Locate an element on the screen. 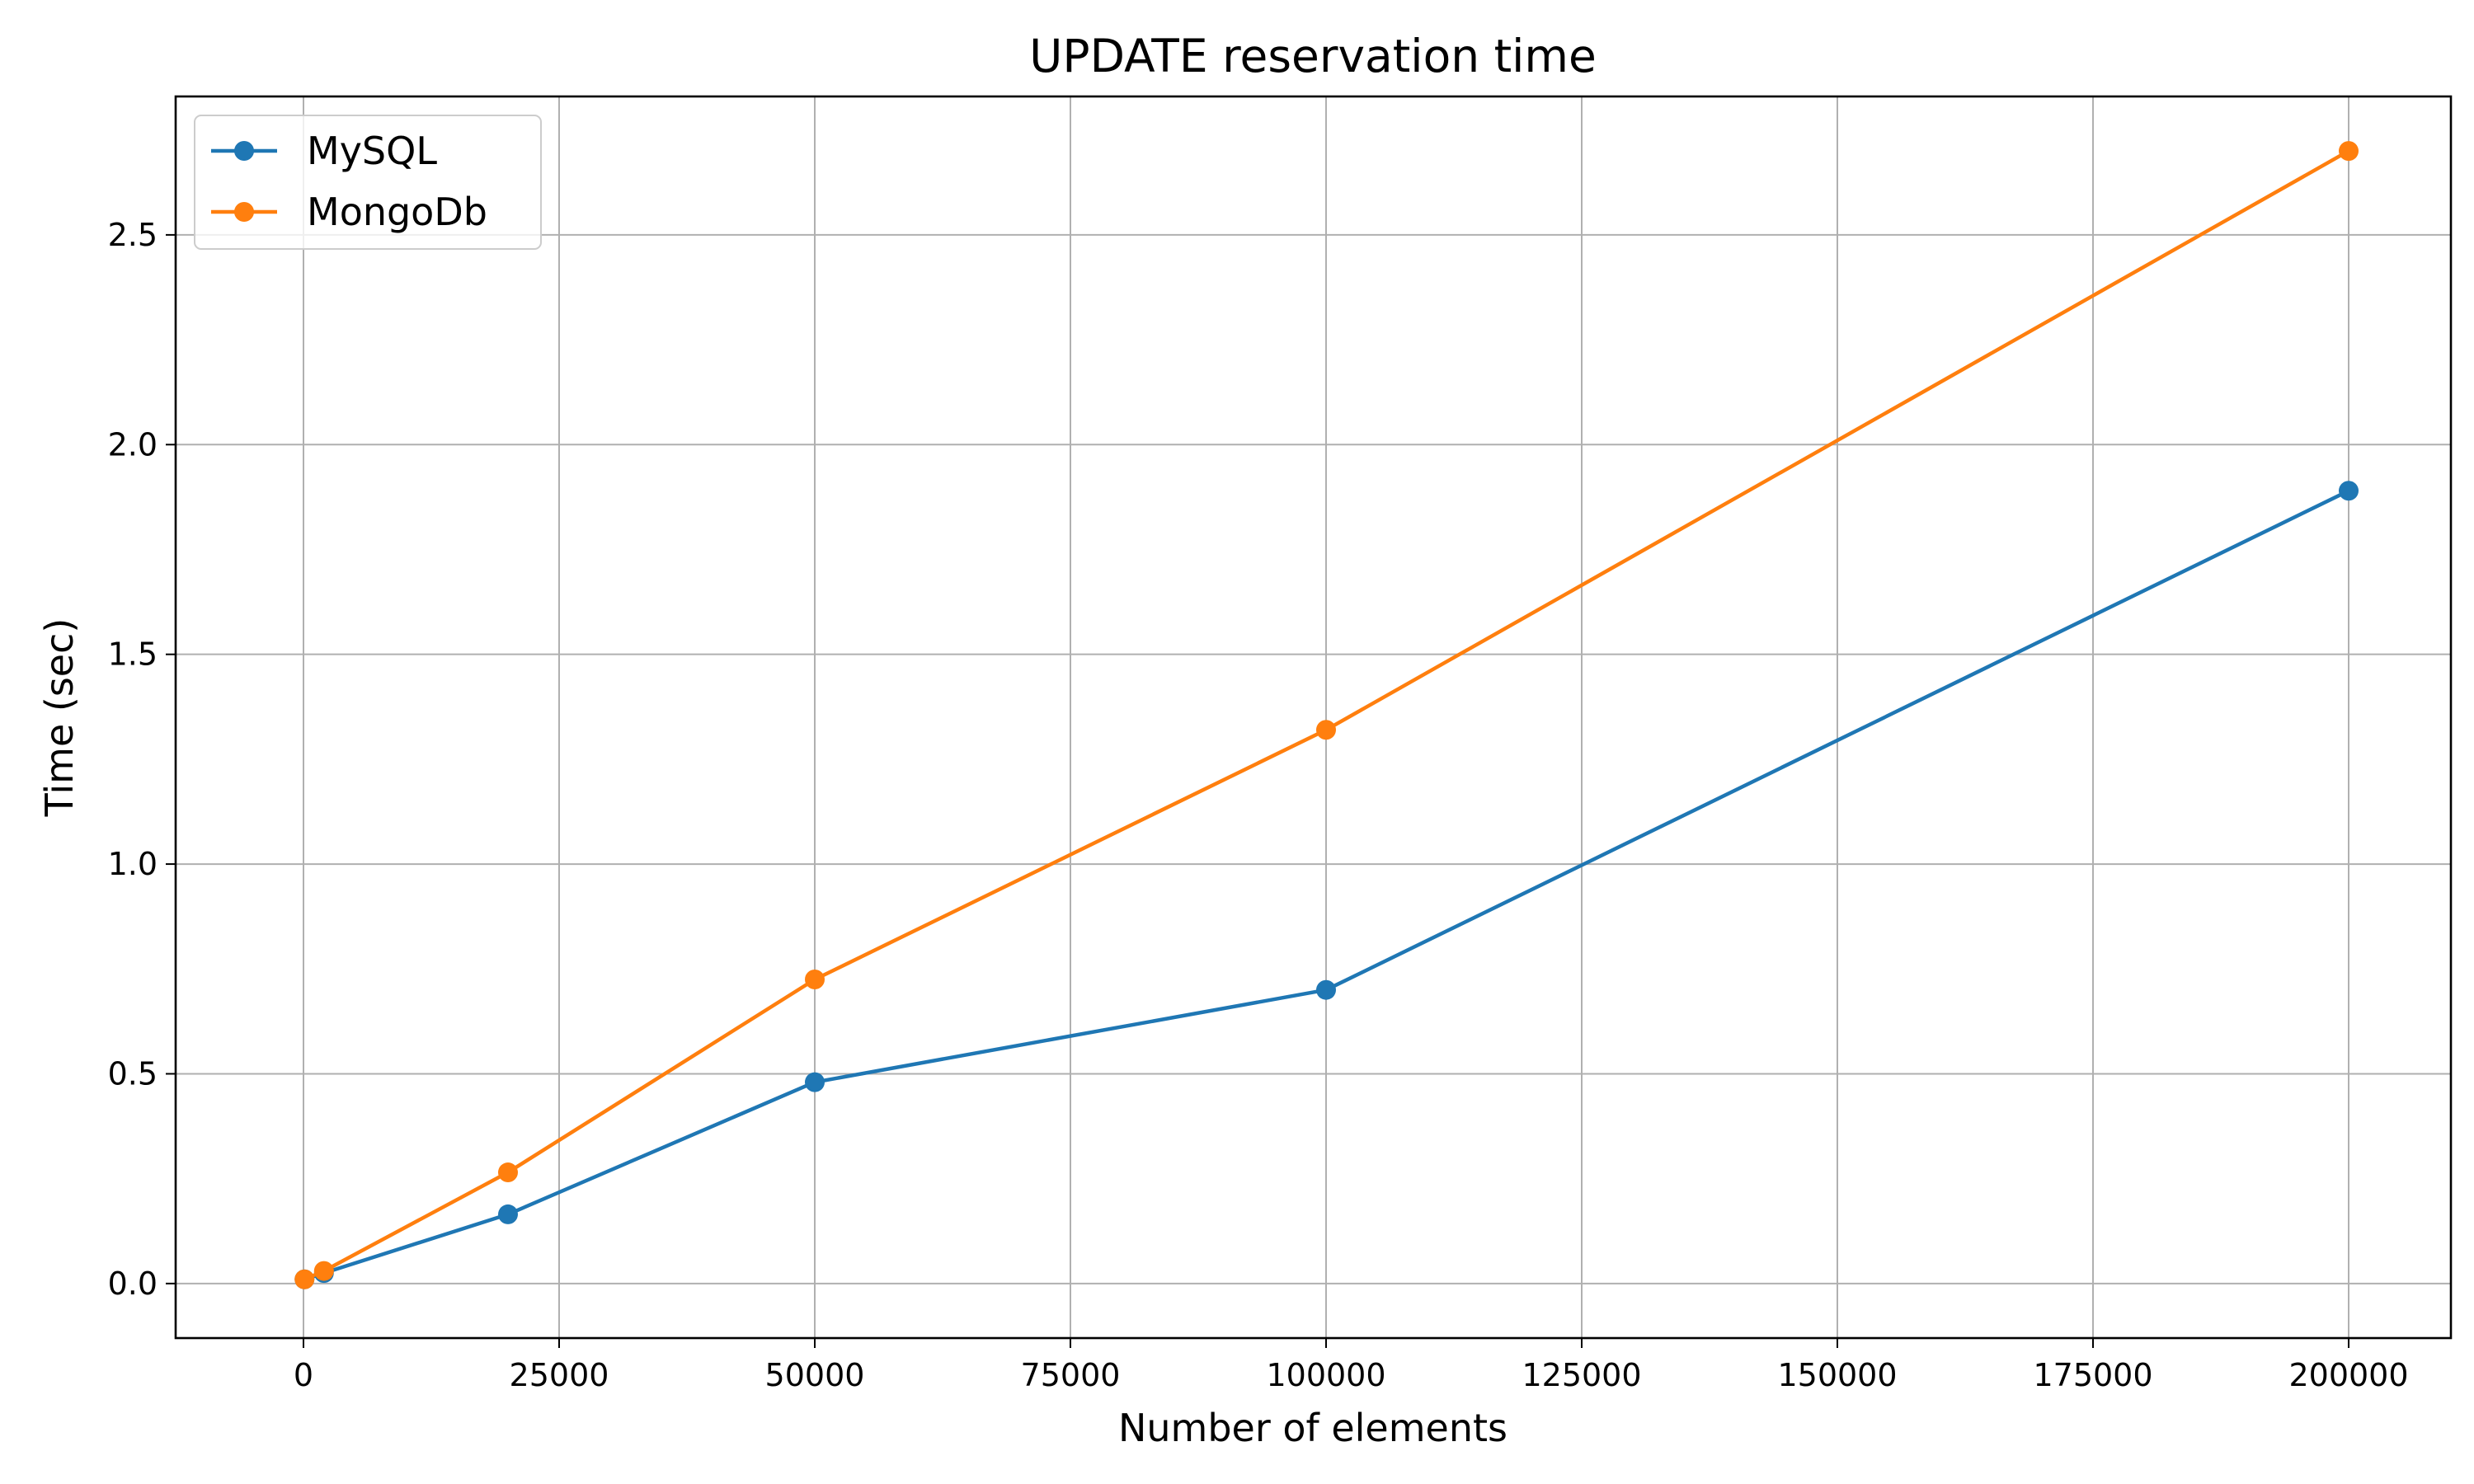  x-tick-label: 150000 is located at coordinates (1837, 1375).